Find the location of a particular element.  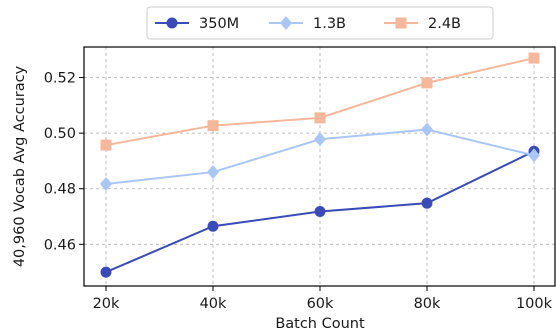

legend-item-2.4B: 2.4B is located at coordinates (422, 24).